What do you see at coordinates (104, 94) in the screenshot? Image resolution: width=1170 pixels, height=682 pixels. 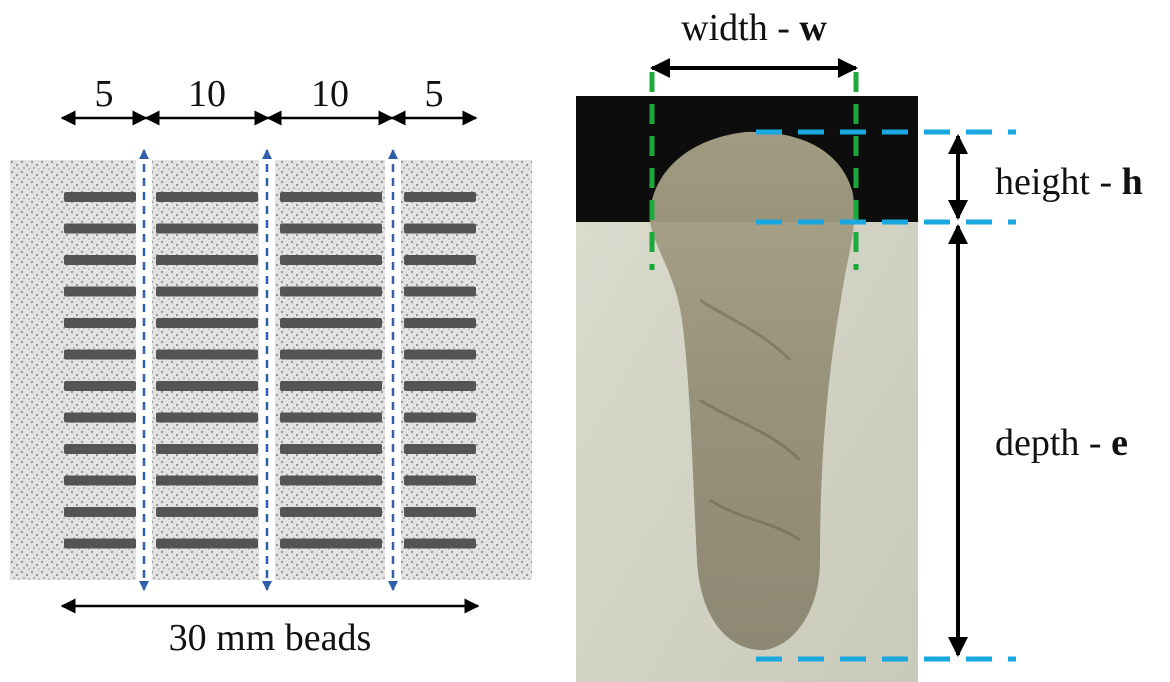 I see `segment-label-1: 5` at bounding box center [104, 94].